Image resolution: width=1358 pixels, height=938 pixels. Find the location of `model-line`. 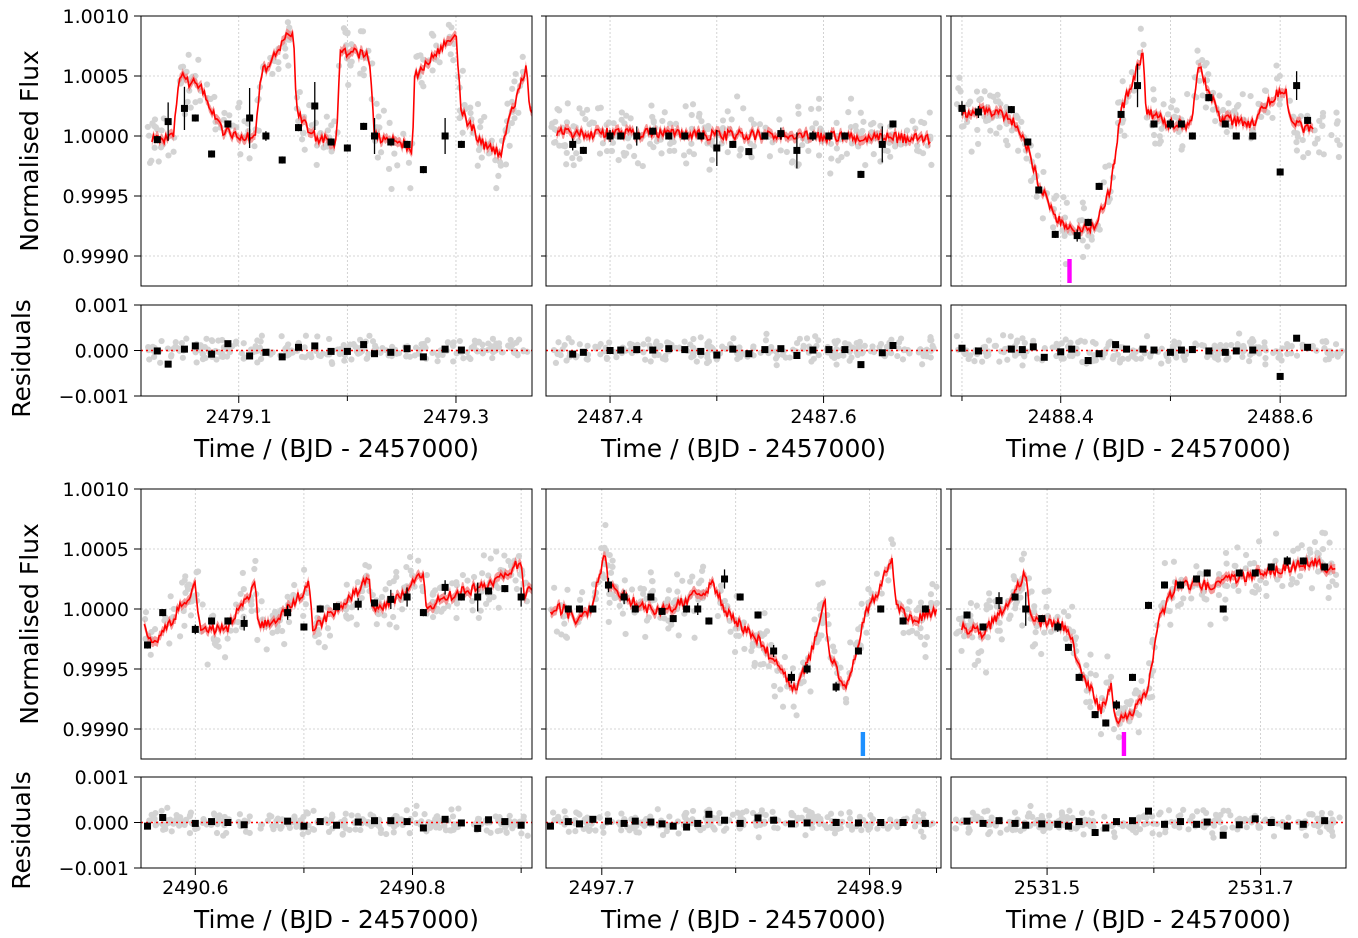

model-line is located at coordinates (341, 94).